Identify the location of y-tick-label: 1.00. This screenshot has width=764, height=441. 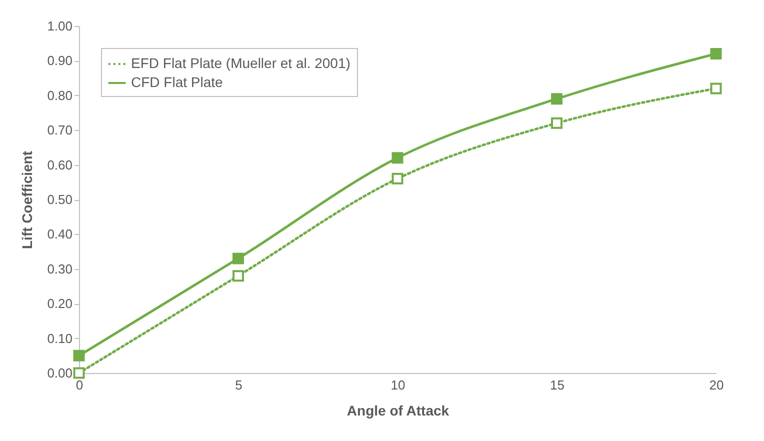
(59, 26).